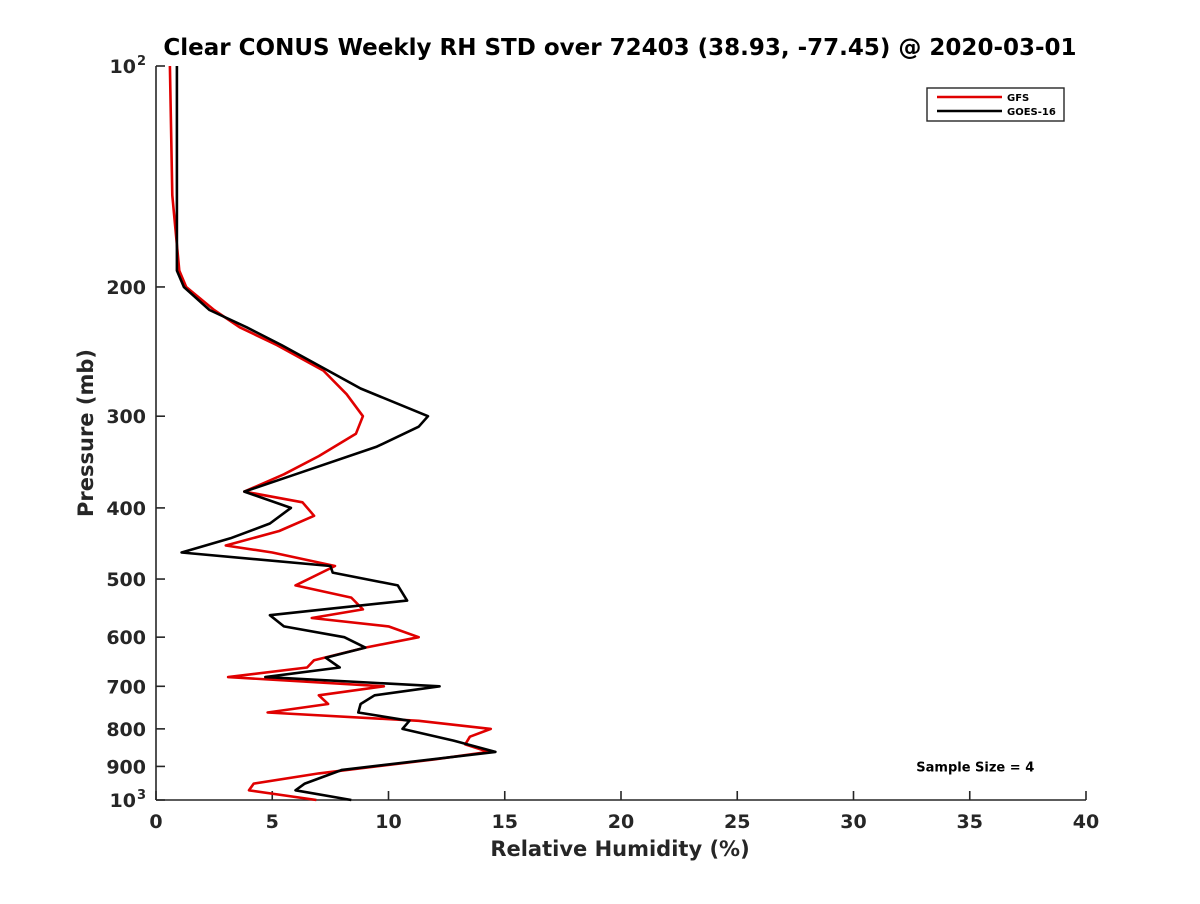 This screenshot has height=904, width=1200. I want to click on x-tick-label: 5, so click(272, 822).